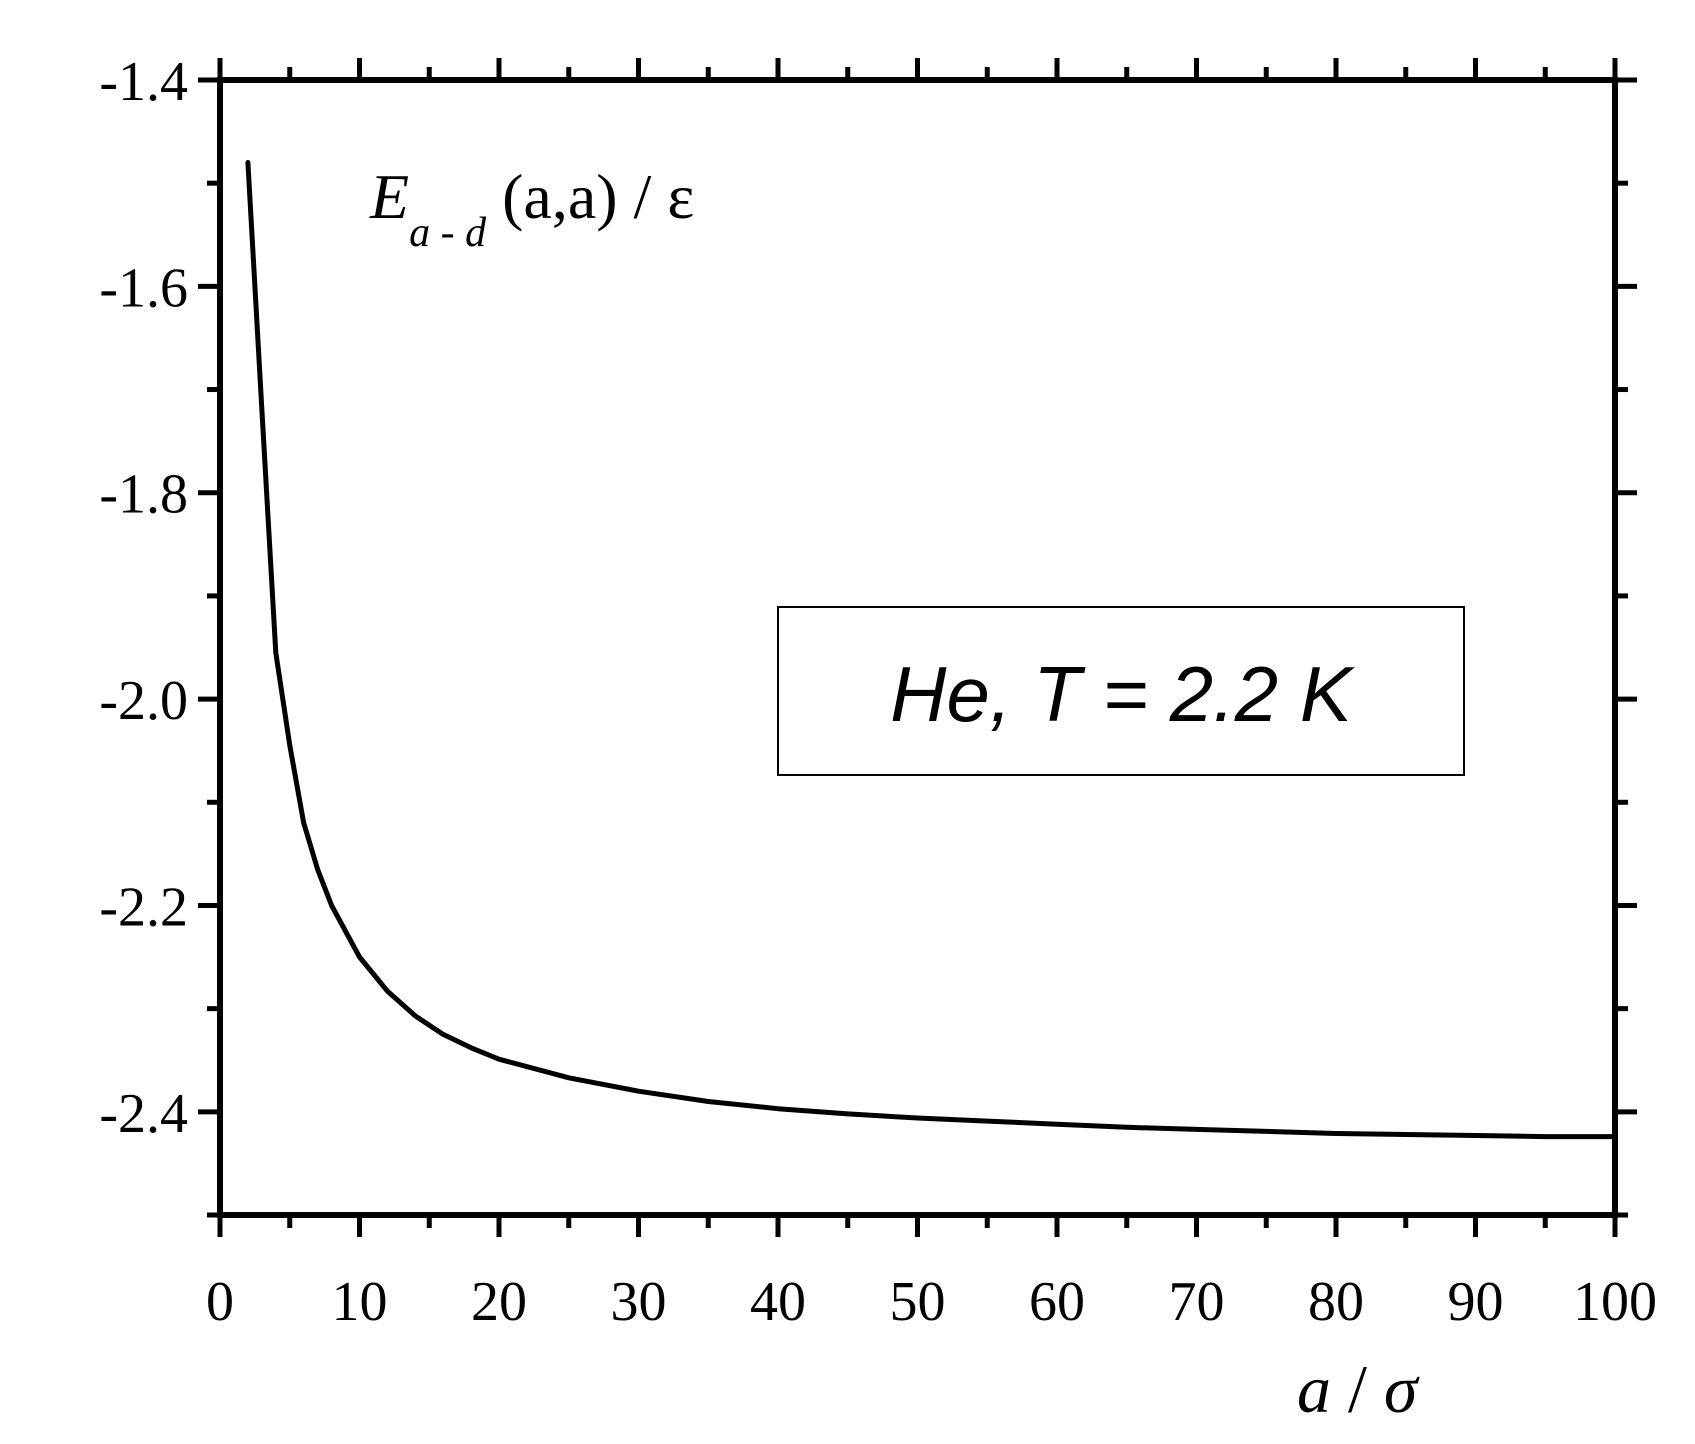  I want to click on x-tick-label: 60, so click(1057, 1302).